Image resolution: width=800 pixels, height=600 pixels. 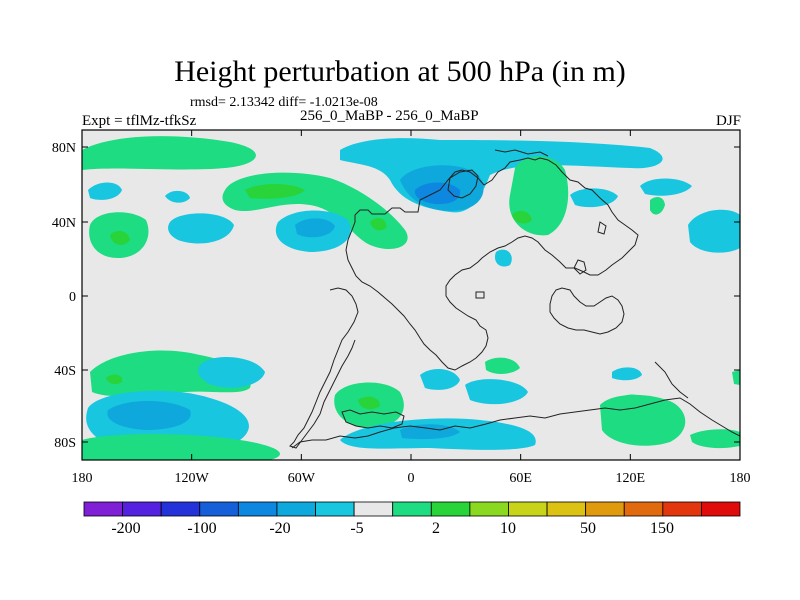 I want to click on coastline-islands, so click(x=541, y=260).